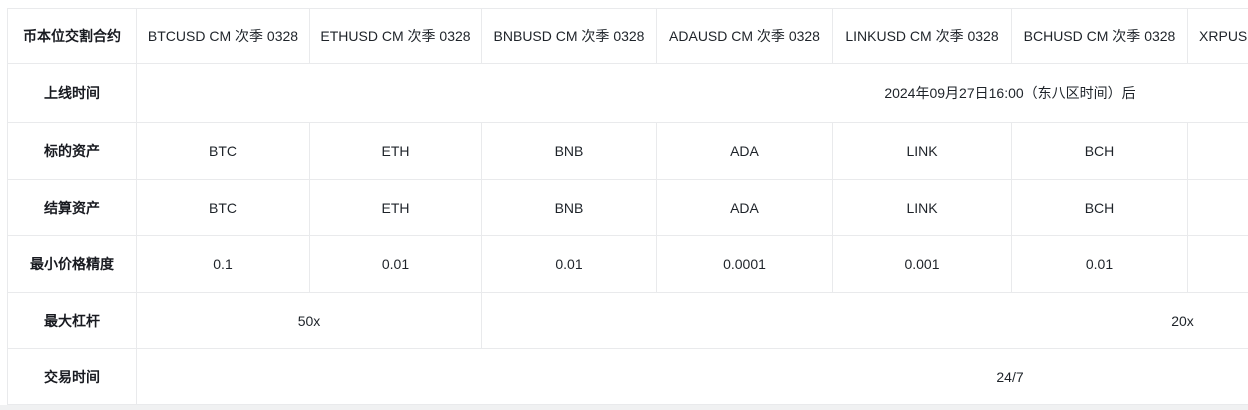 The image size is (1248, 410). I want to click on row-header: 结算资产, so click(72, 207).